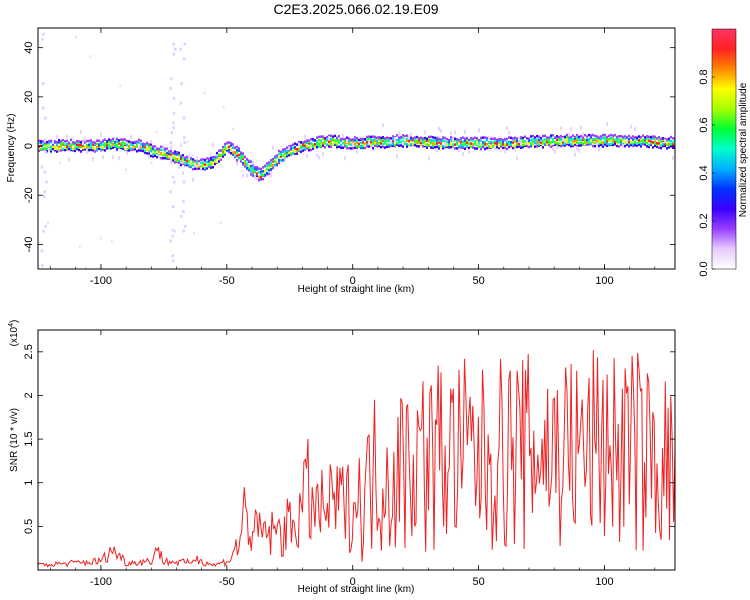 The height and width of the screenshot is (600, 750). I want to click on y-tick-label: 1, so click(29, 483).